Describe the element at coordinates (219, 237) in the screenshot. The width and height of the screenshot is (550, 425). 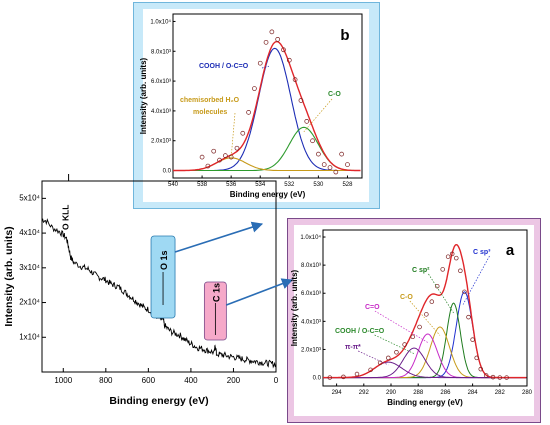
I see `o1s-to-inset-b-arrow` at that location.